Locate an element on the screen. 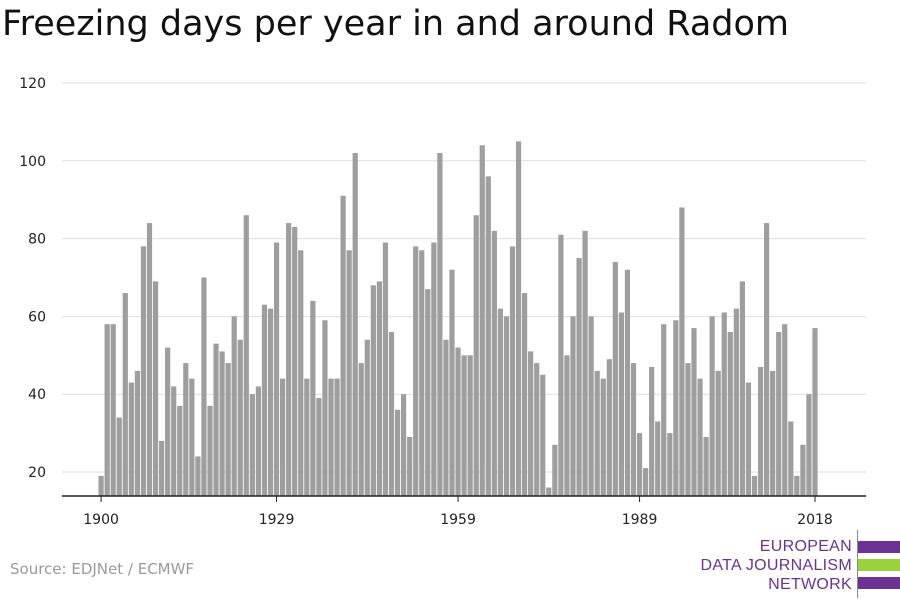 The width and height of the screenshot is (900, 600). bar-1935 is located at coordinates (313, 398).